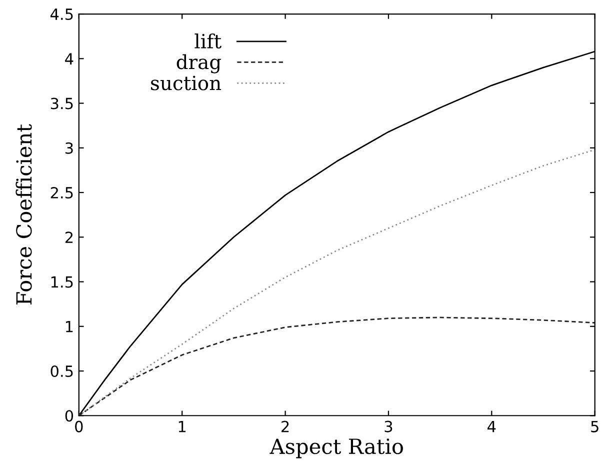  Describe the element at coordinates (24, 214) in the screenshot. I see `y-axis-title: Force Coefficient` at that location.